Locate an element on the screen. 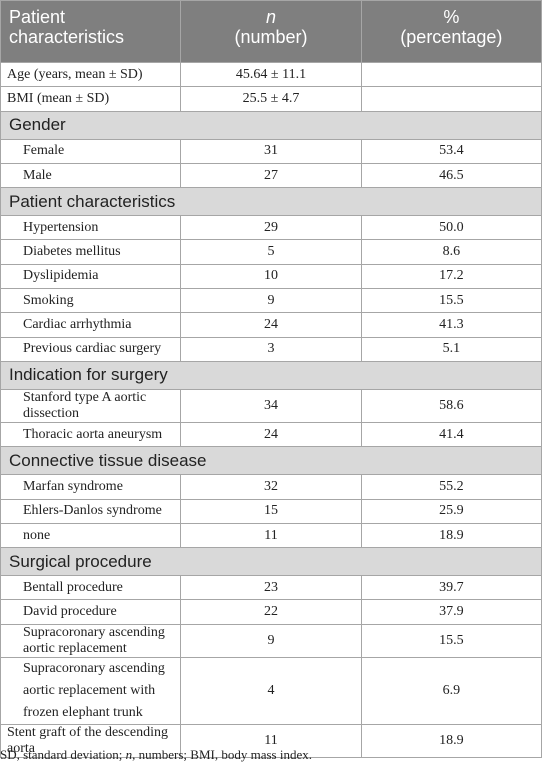 This screenshot has width=542, height=766. cell: 27 is located at coordinates (271, 175).